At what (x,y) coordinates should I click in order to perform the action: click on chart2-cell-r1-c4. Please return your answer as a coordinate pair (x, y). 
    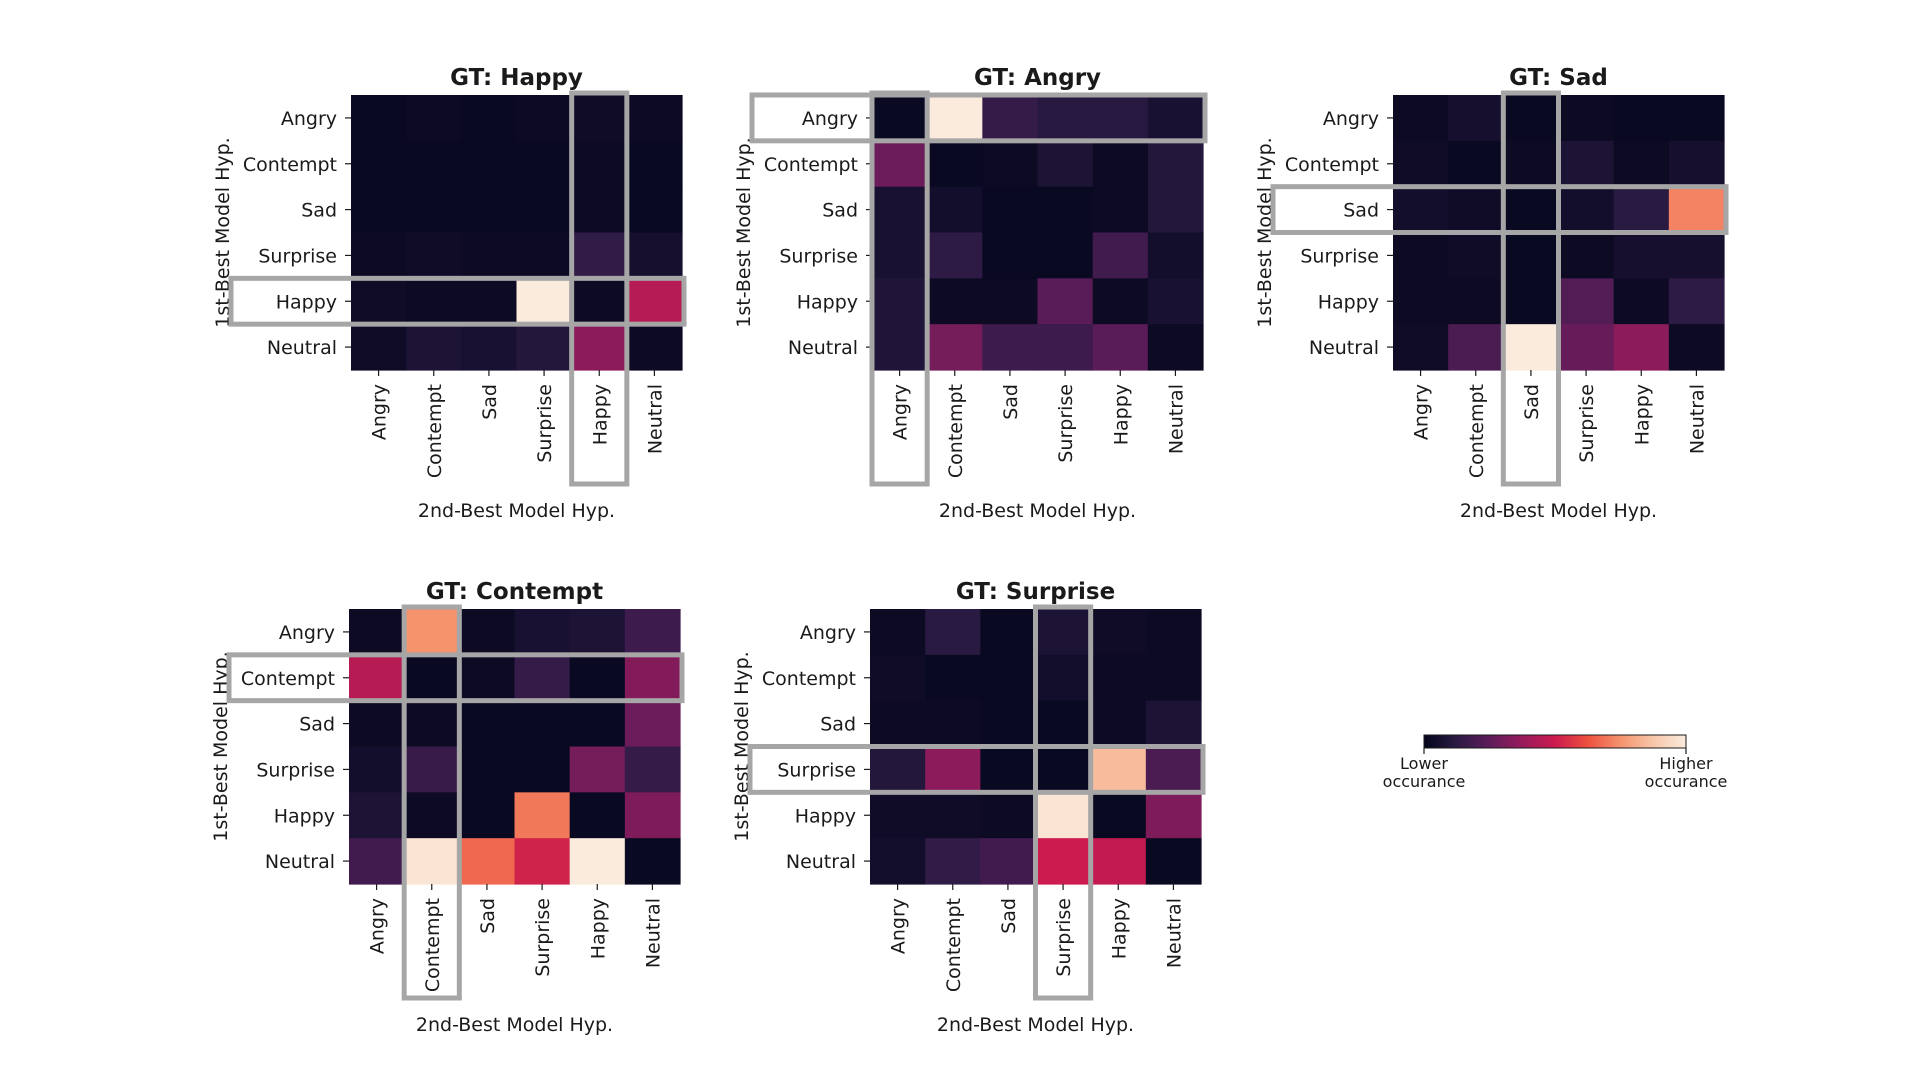
    Looking at the image, I should click on (1120, 164).